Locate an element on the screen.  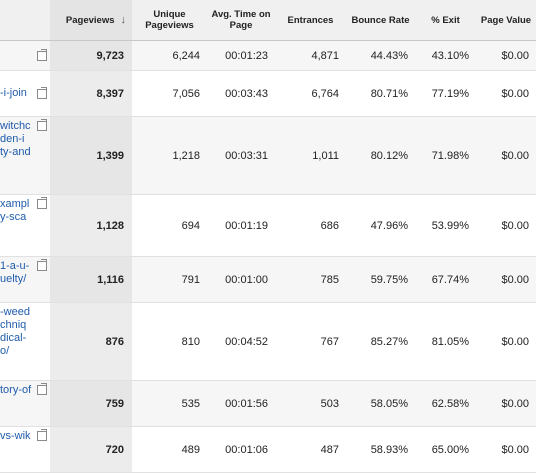
unique-pageviews-cell: 7,056 is located at coordinates (169, 93).